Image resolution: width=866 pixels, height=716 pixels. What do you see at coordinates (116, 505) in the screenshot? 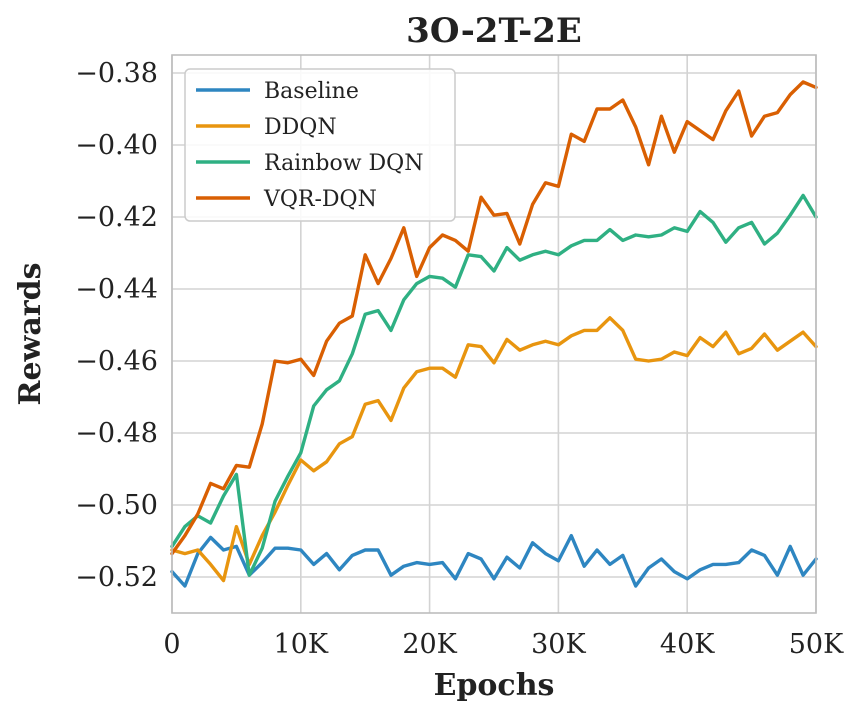
I see `y-tick-label: −0.50` at bounding box center [116, 505].